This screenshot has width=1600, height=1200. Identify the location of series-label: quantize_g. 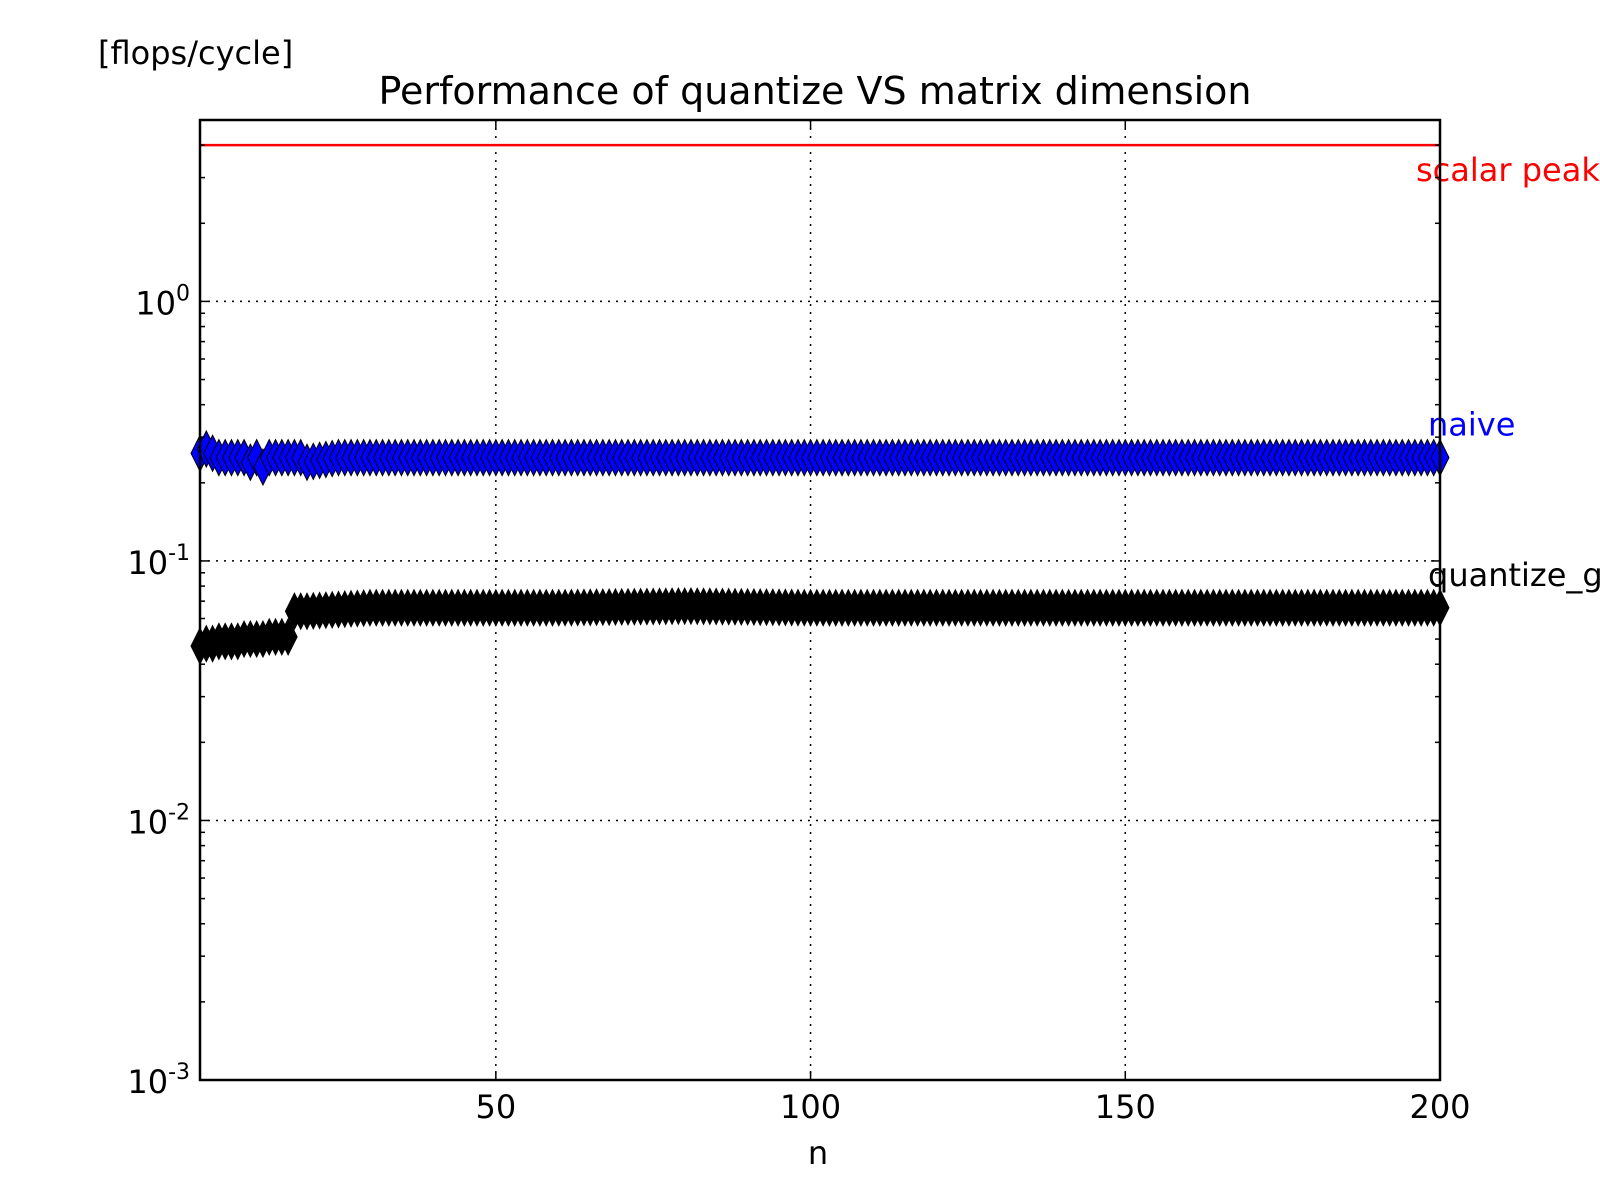
(1514, 575).